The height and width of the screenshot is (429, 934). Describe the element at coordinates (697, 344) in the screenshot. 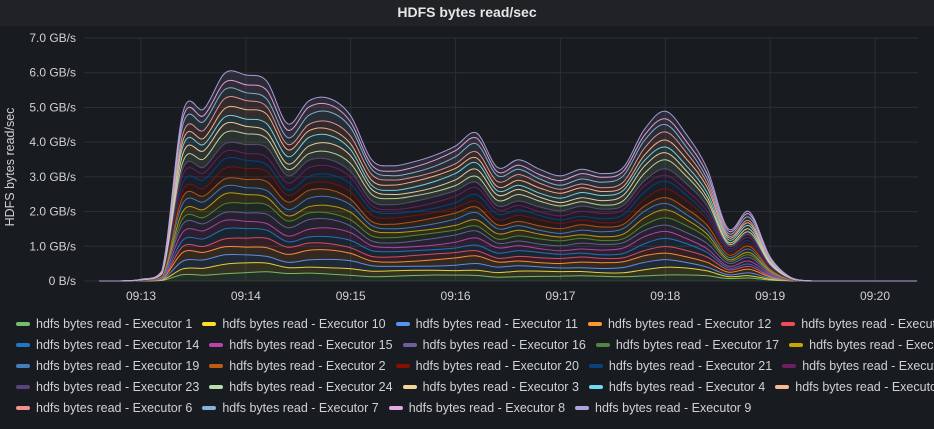

I see `legend-label: hdfs bytes read - Executor 17` at that location.